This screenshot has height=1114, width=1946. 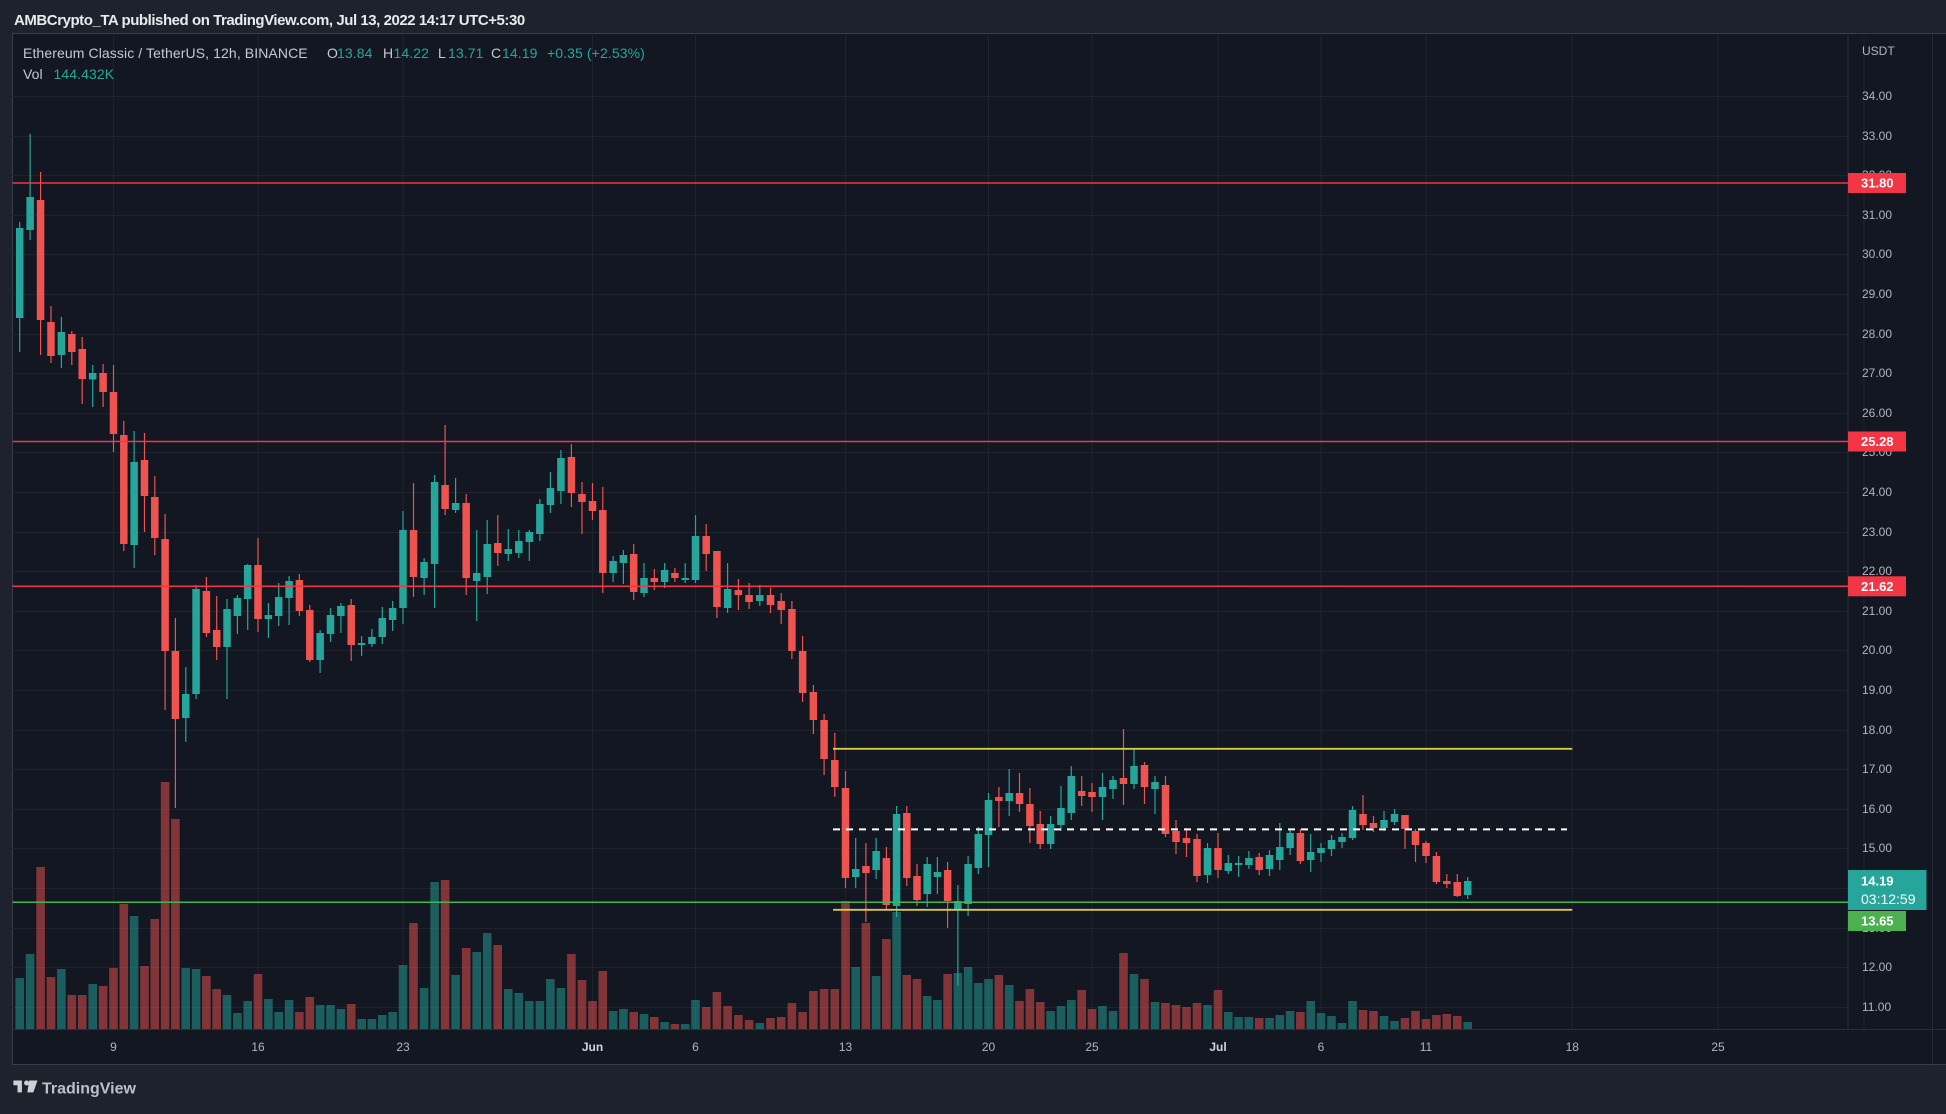 What do you see at coordinates (1877, 254) in the screenshot?
I see `svg-text: 30.00` at bounding box center [1877, 254].